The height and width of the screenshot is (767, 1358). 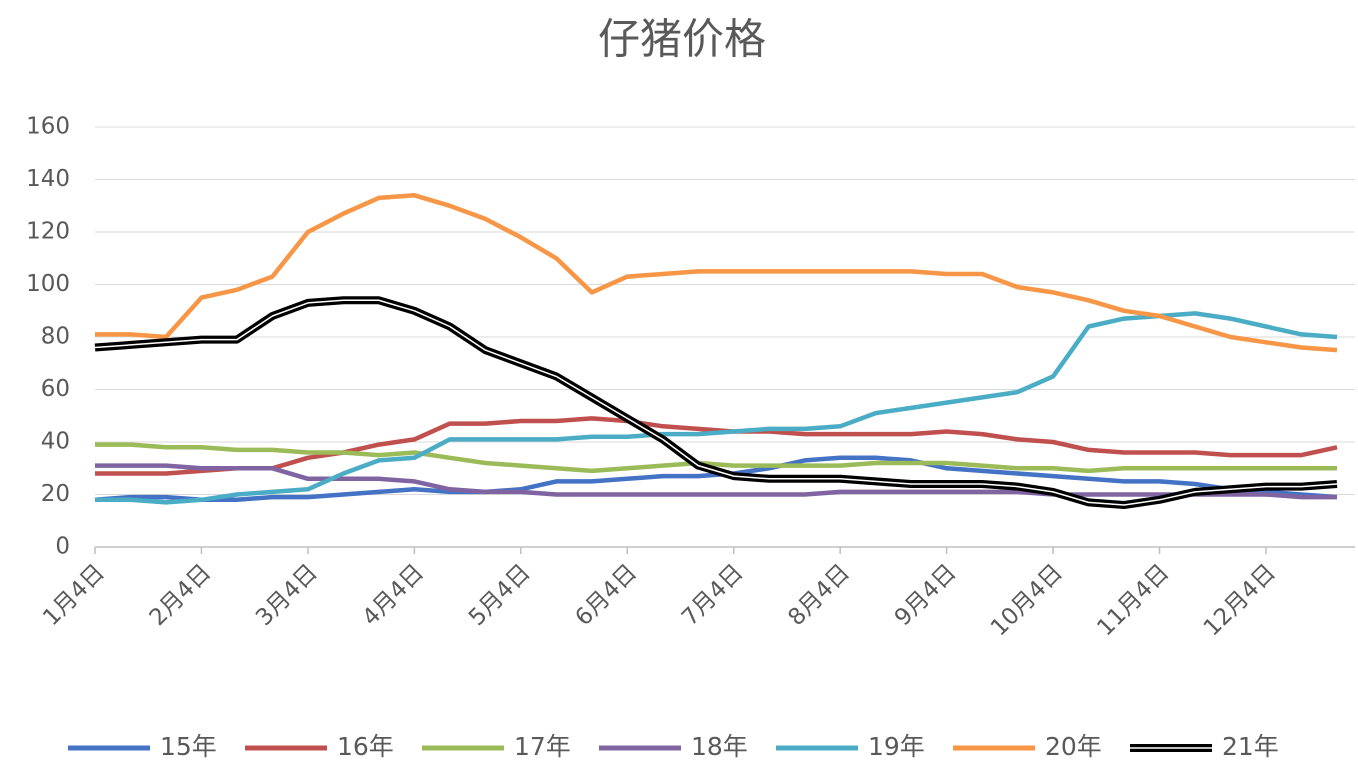 What do you see at coordinates (1073, 746) in the screenshot?
I see `legend-label: 20年` at bounding box center [1073, 746].